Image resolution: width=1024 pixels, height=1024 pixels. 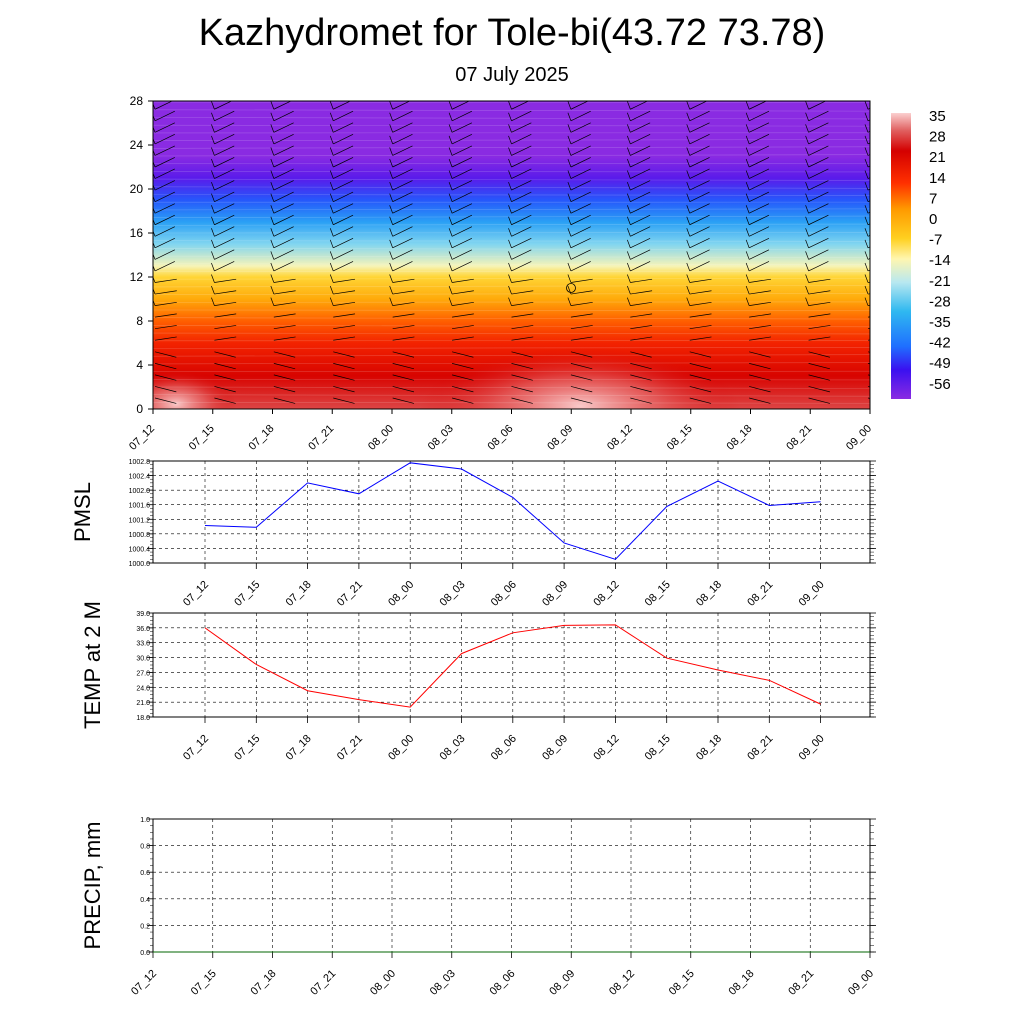 I want to click on colorbar-label: -49, so click(x=940, y=363).